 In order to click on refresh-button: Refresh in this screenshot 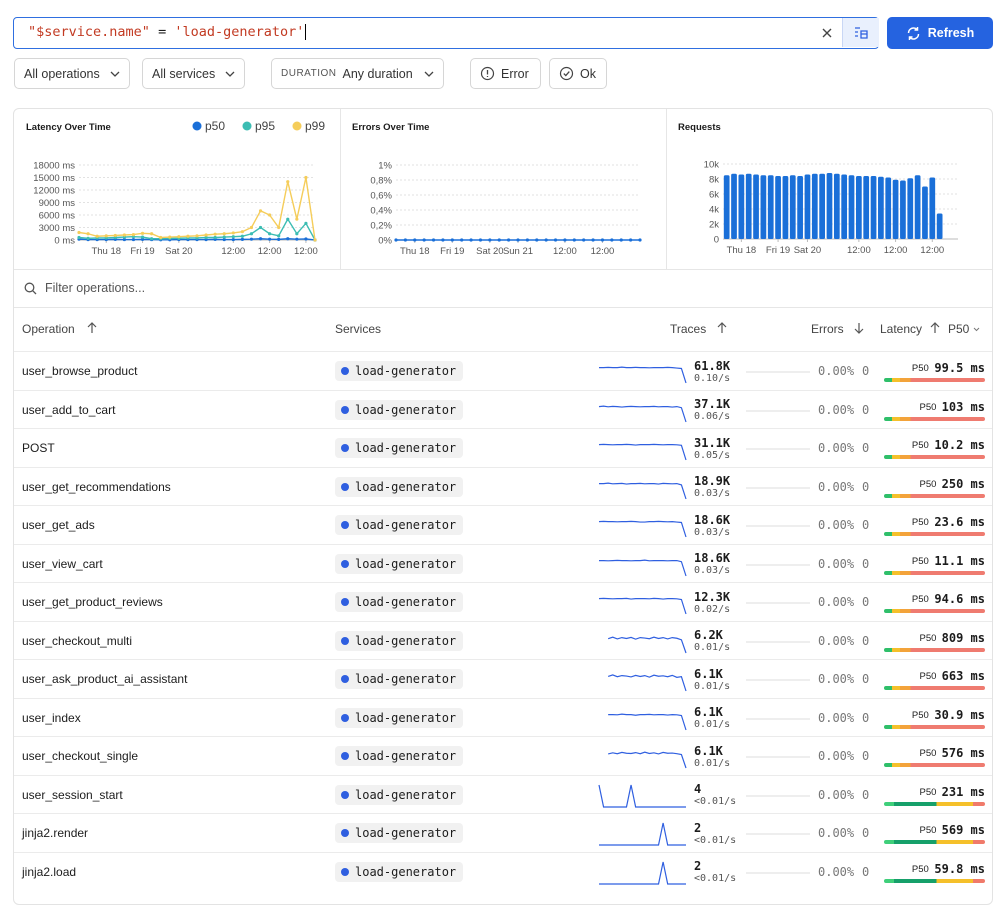, I will do `click(940, 33)`.